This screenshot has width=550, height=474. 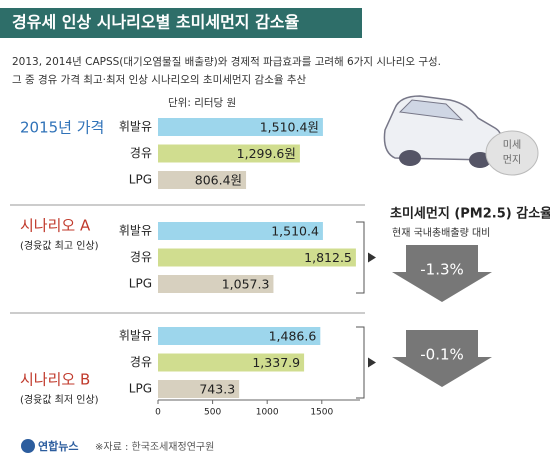 I want to click on value-label: 1,057.3, so click(x=246, y=284).